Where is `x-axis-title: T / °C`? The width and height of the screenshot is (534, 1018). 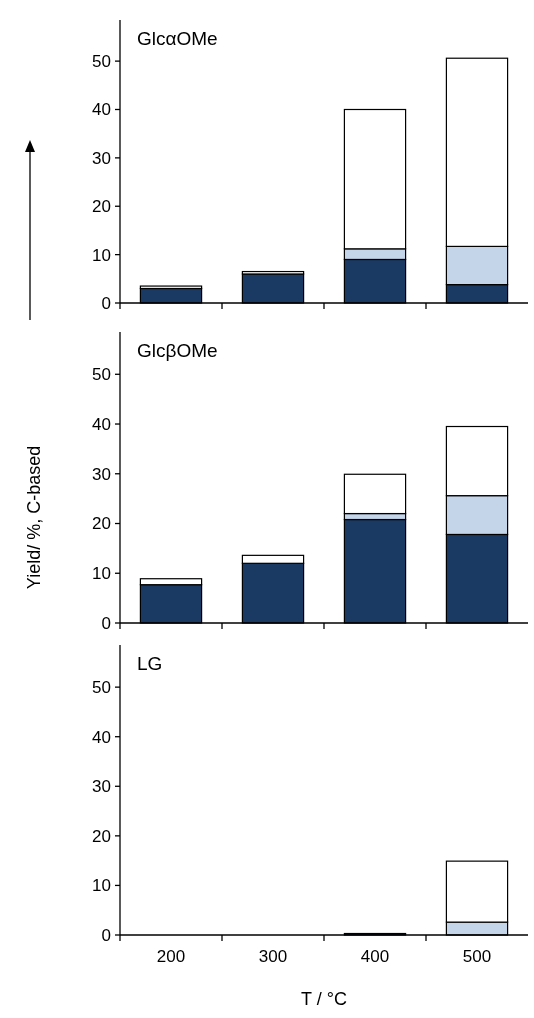
x-axis-title: T / °C is located at coordinates (324, 999).